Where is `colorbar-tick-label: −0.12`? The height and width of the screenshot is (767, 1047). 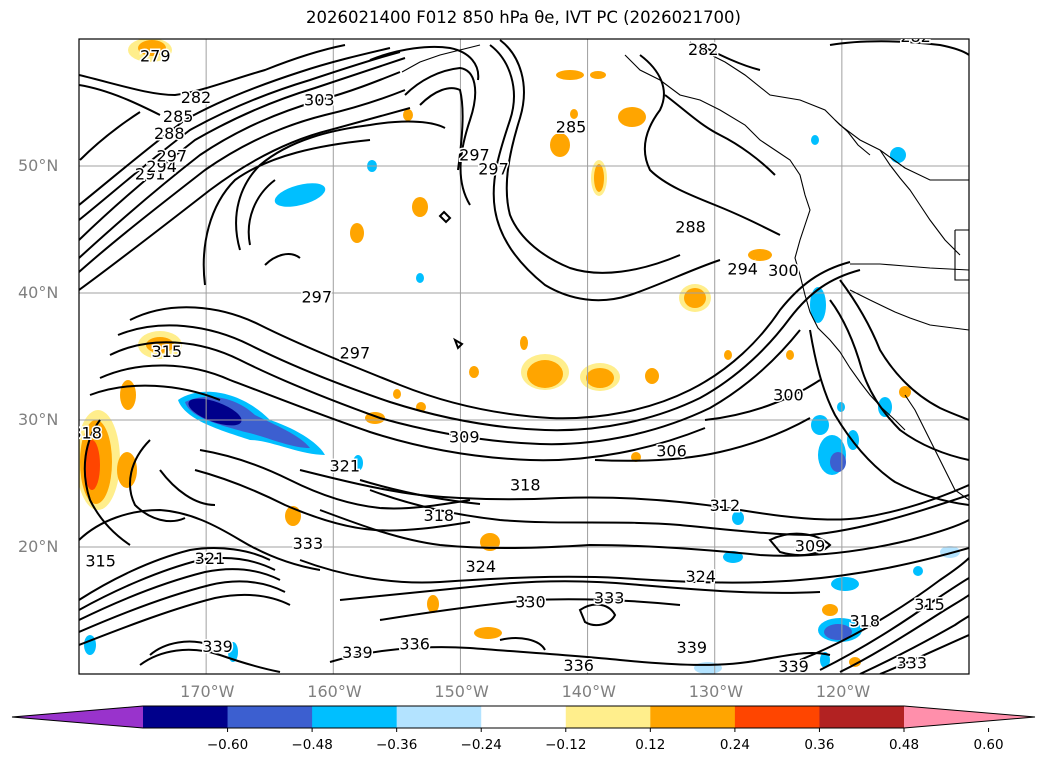
colorbar-tick-label: −0.12 is located at coordinates (566, 745).